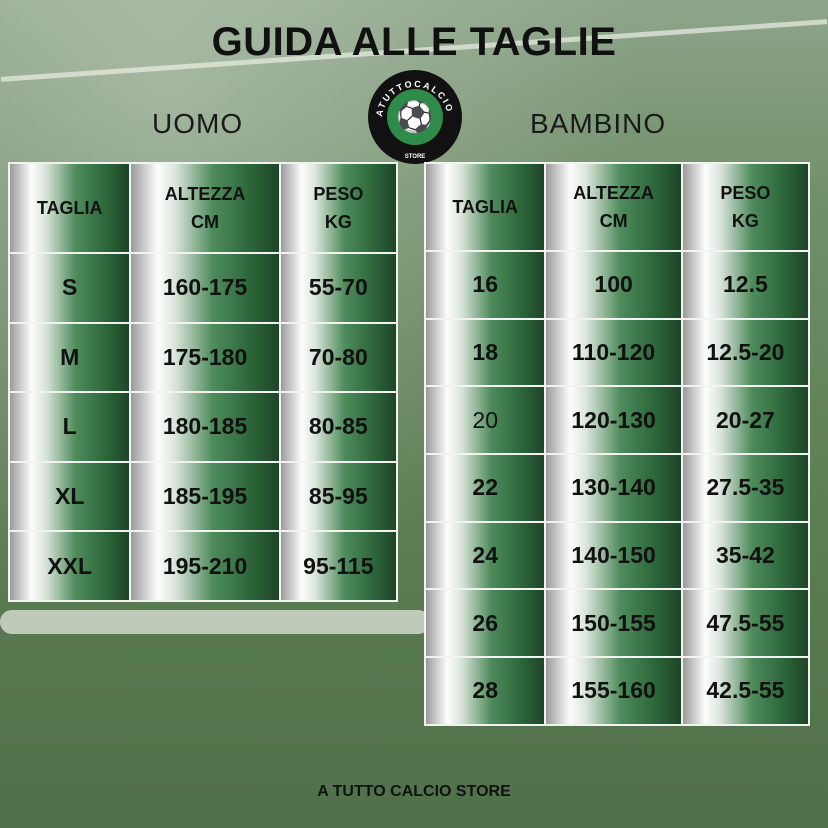 The width and height of the screenshot is (828, 828). I want to click on table-row: 24 140-150 35-42, so click(617, 555).